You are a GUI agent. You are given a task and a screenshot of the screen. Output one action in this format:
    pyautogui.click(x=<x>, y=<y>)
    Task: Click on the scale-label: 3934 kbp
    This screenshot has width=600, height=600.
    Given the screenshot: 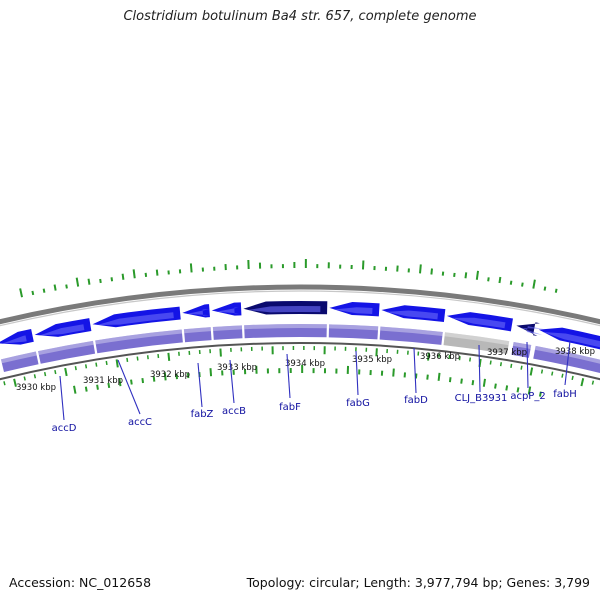 What is the action you would take?
    pyautogui.click(x=305, y=364)
    